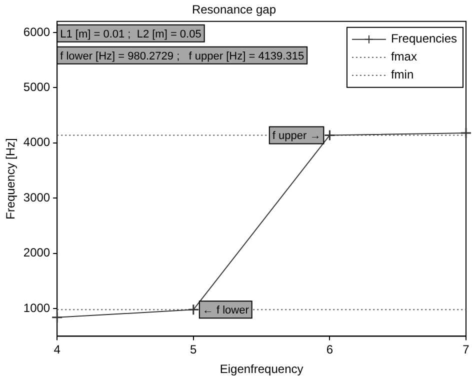  What do you see at coordinates (36, 307) in the screenshot?
I see `y-tick-label: 1000` at bounding box center [36, 307].